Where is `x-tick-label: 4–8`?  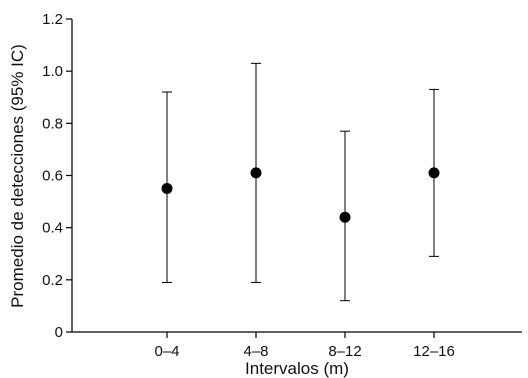
x-tick-label: 4–8 is located at coordinates (255, 351).